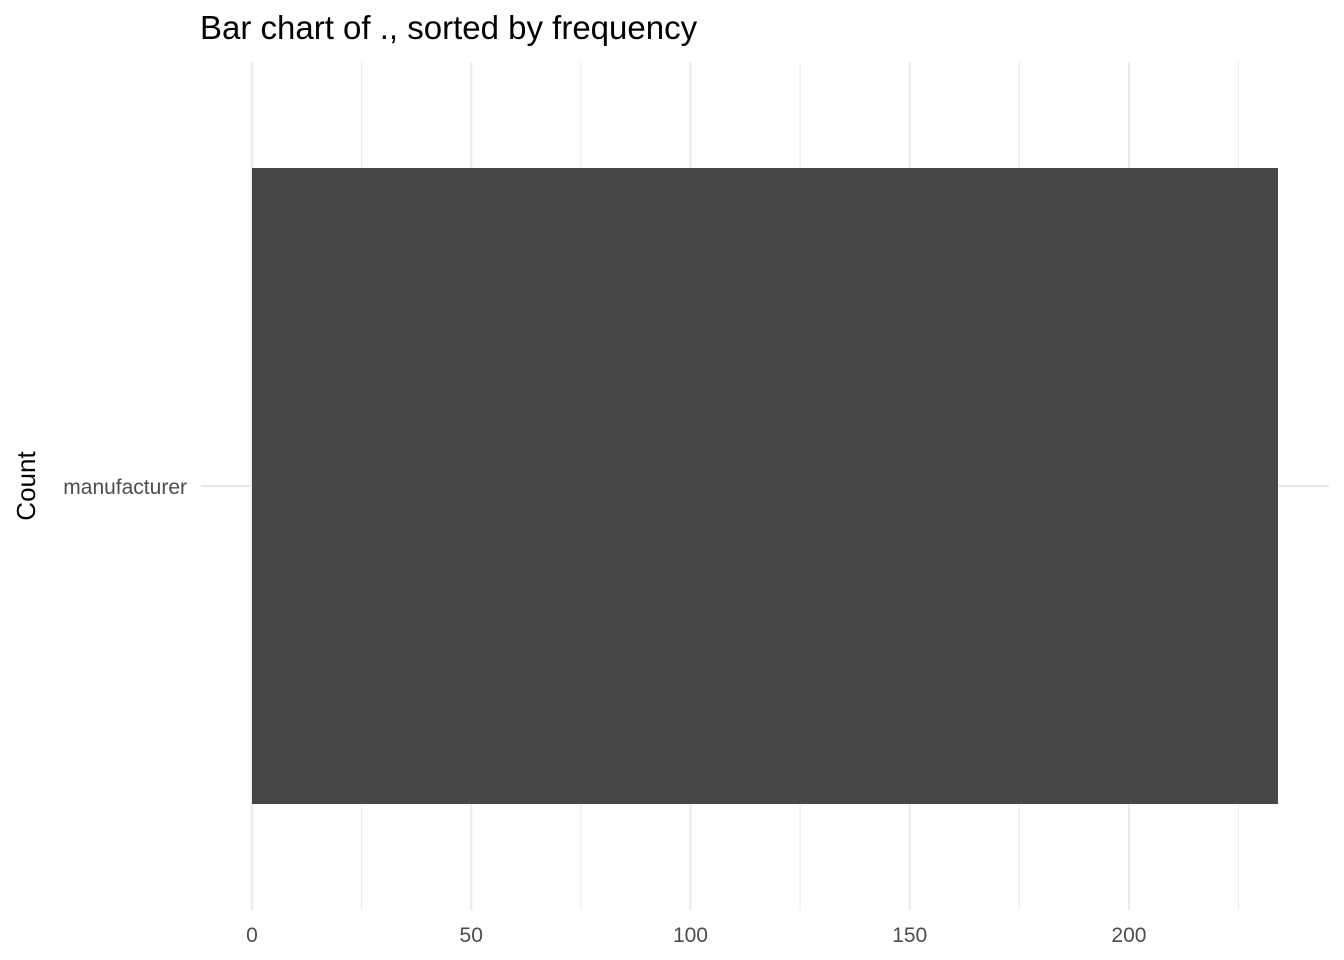  Describe the element at coordinates (909, 935) in the screenshot. I see `x-tick-label-150: 150` at that location.